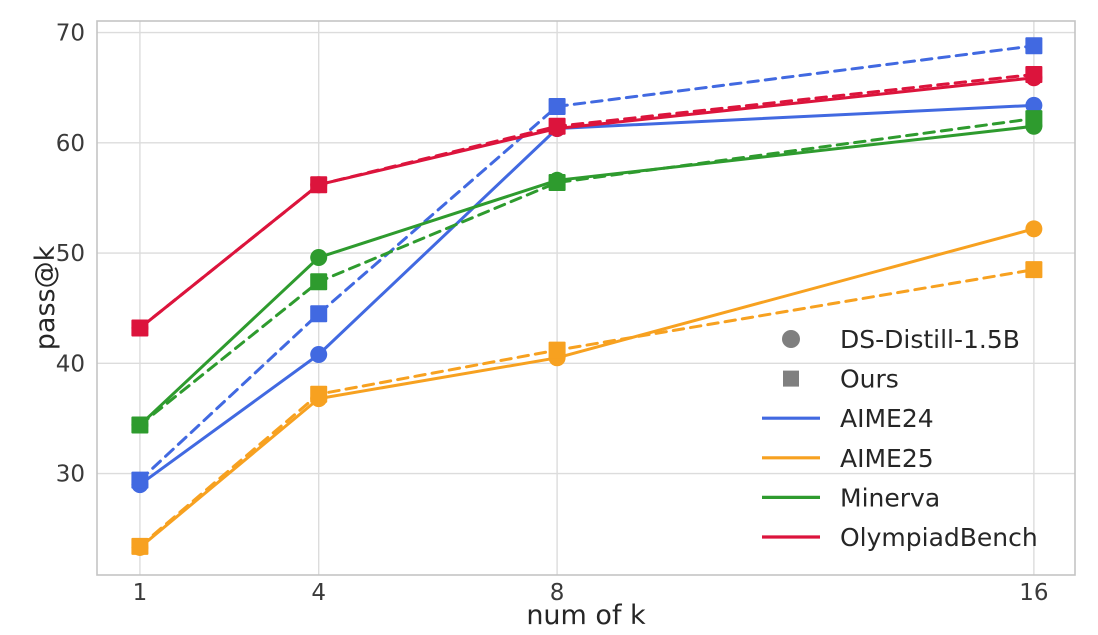 Image resolution: width=1098 pixels, height=635 pixels. Describe the element at coordinates (319, 257) in the screenshot. I see `marker-circle-Minerva` at that location.